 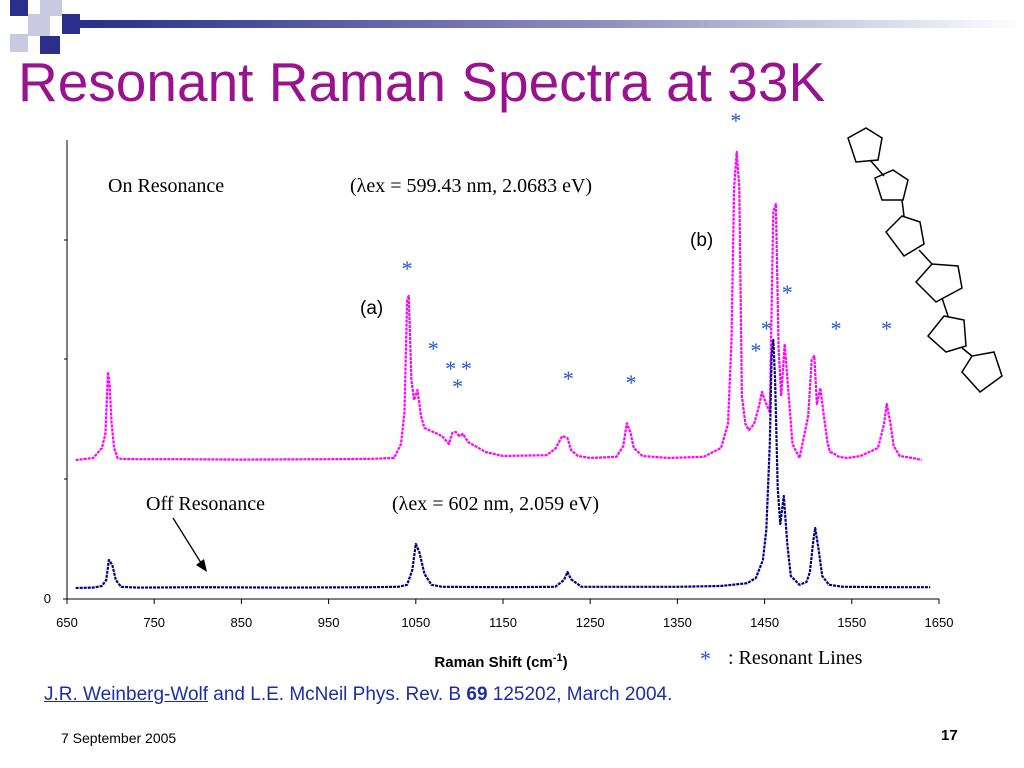 I want to click on off-resonance-label: Off Resonance, so click(x=205, y=504).